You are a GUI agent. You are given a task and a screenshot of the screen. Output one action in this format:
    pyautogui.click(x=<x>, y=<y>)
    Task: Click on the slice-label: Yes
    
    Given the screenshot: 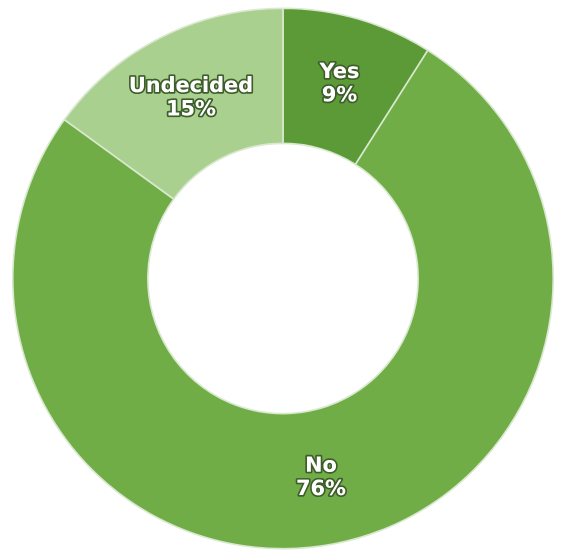 What is the action you would take?
    pyautogui.click(x=338, y=70)
    